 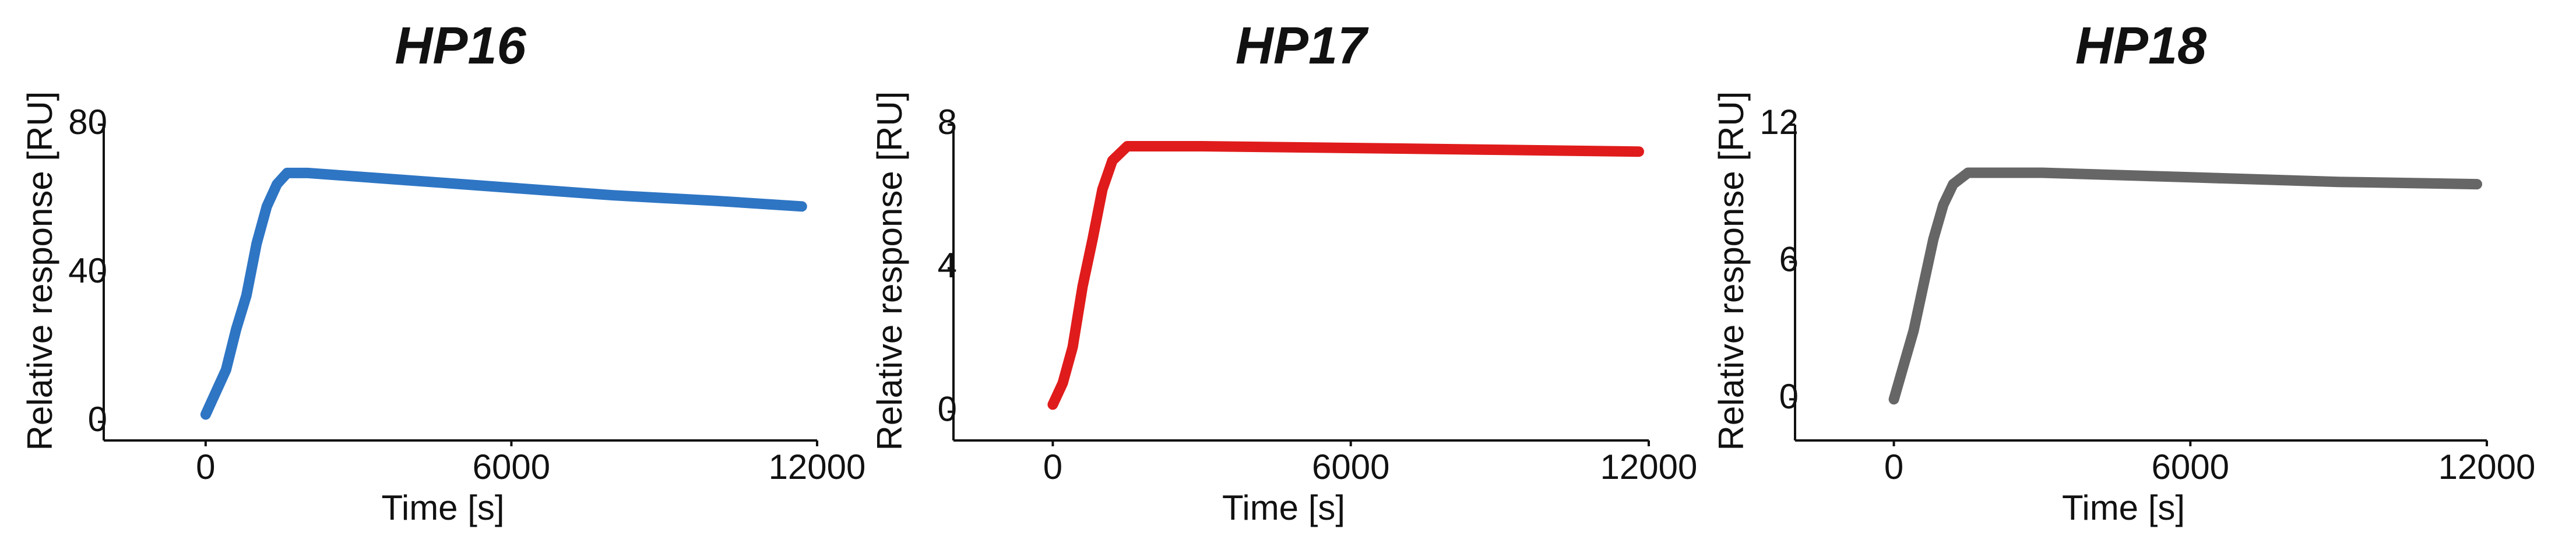 What do you see at coordinates (2141, 46) in the screenshot?
I see `chart-title: HP18` at bounding box center [2141, 46].